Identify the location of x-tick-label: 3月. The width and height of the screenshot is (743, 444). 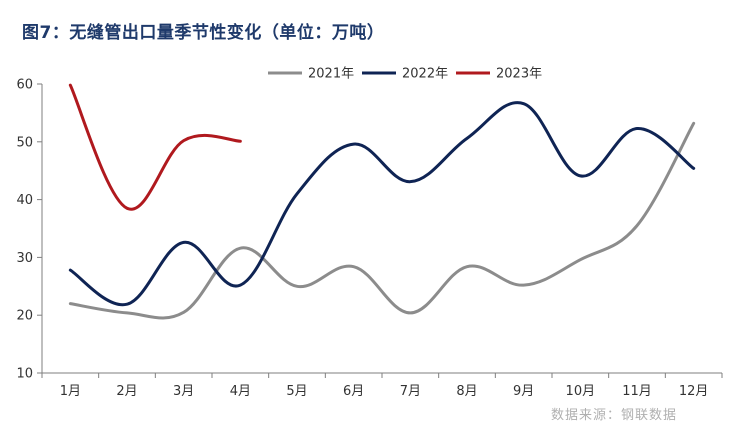
(183, 391).